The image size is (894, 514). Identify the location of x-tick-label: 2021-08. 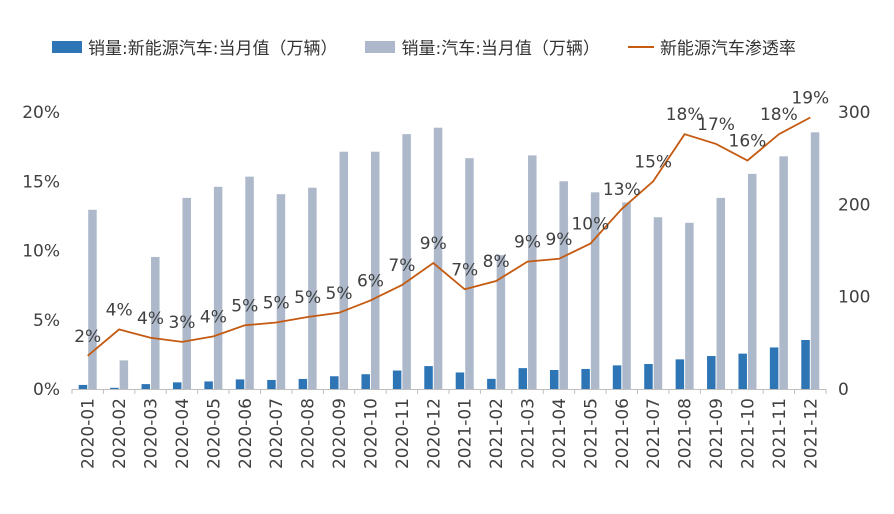
(686, 433).